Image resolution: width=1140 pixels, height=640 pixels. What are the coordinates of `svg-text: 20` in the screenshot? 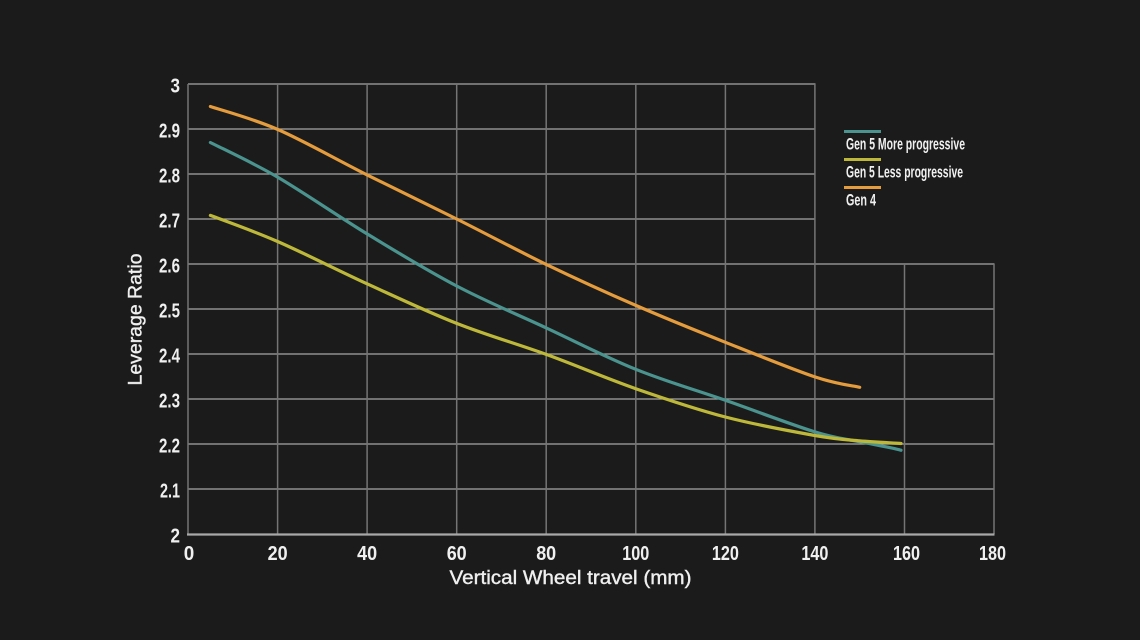 It's located at (278, 554).